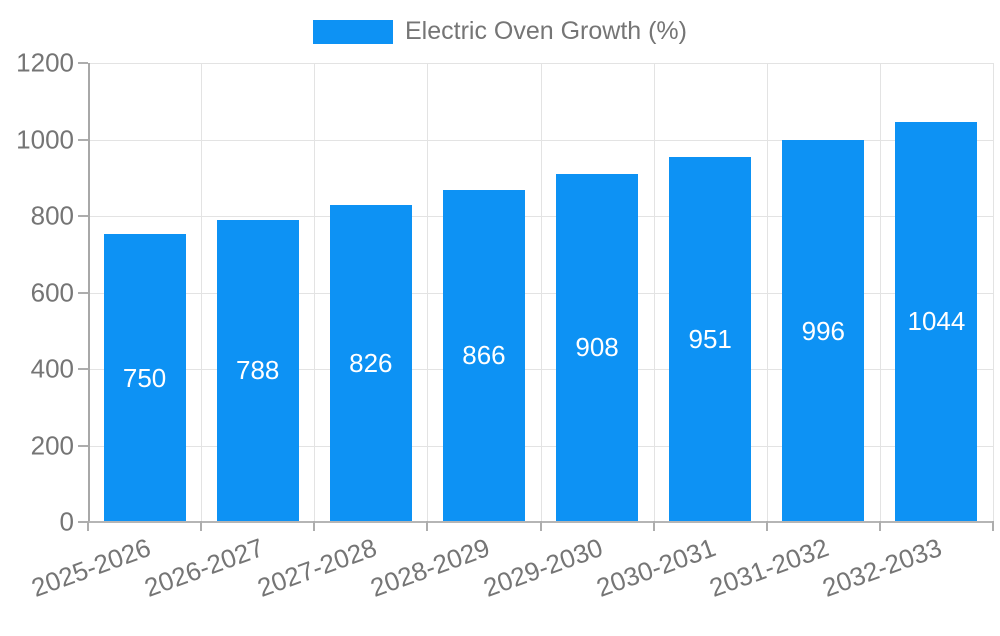 The height and width of the screenshot is (636, 1000). I want to click on legend: Electric Oven Growth (%), so click(500, 31).